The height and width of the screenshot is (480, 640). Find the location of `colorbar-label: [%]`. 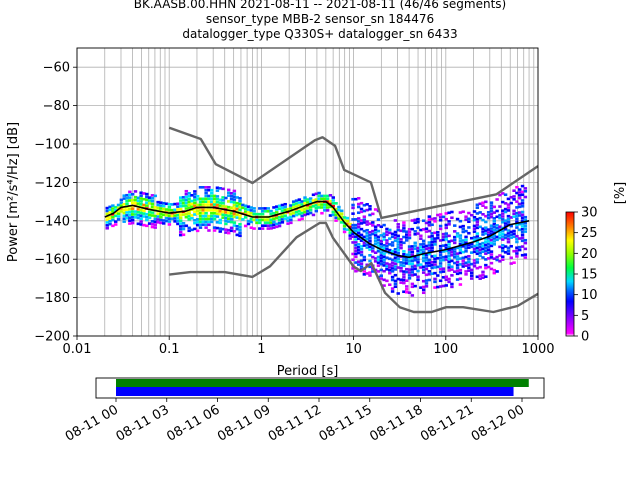

colorbar-label: [%] is located at coordinates (620, 193).